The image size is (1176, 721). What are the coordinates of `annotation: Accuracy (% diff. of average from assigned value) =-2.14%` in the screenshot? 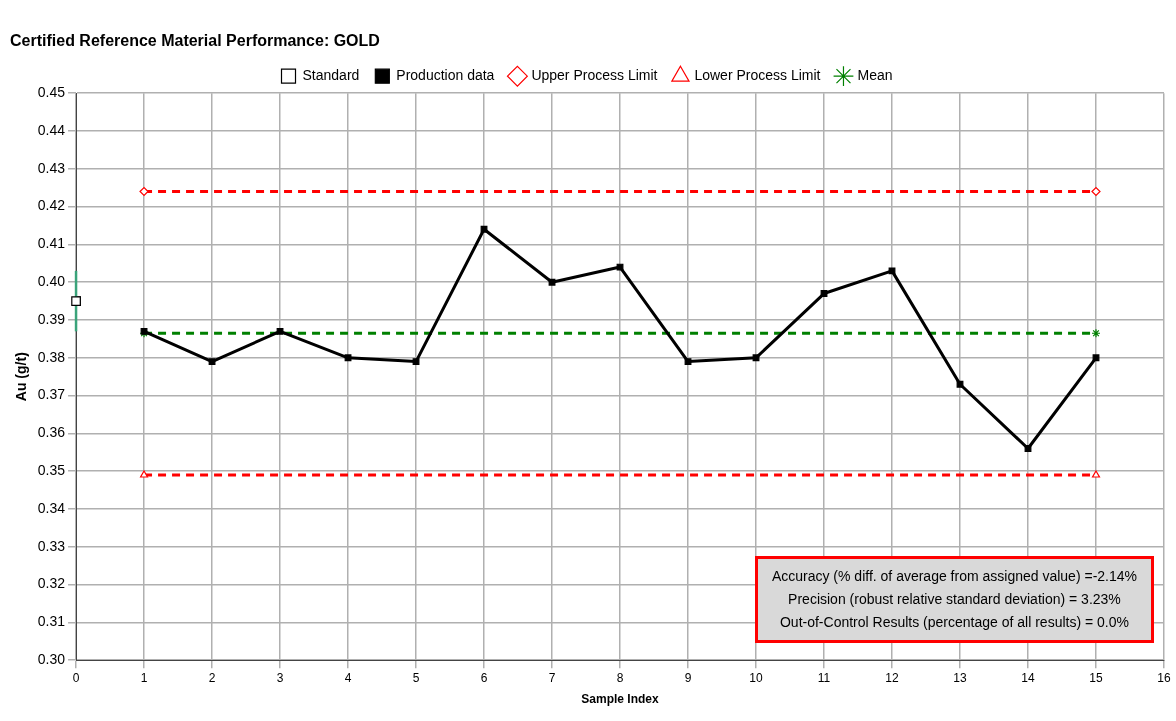 It's located at (954, 576).